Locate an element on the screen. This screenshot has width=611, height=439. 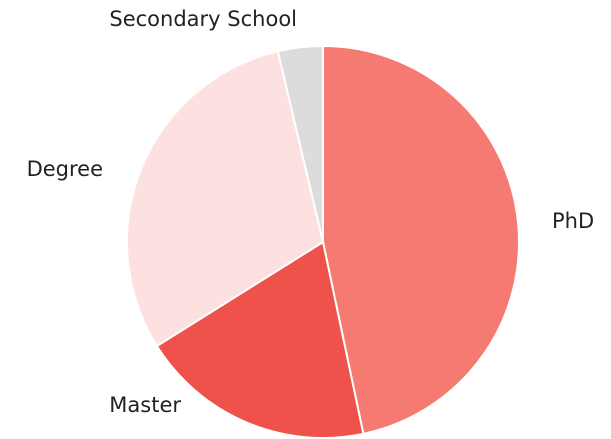
slice-label: Master is located at coordinates (145, 405).